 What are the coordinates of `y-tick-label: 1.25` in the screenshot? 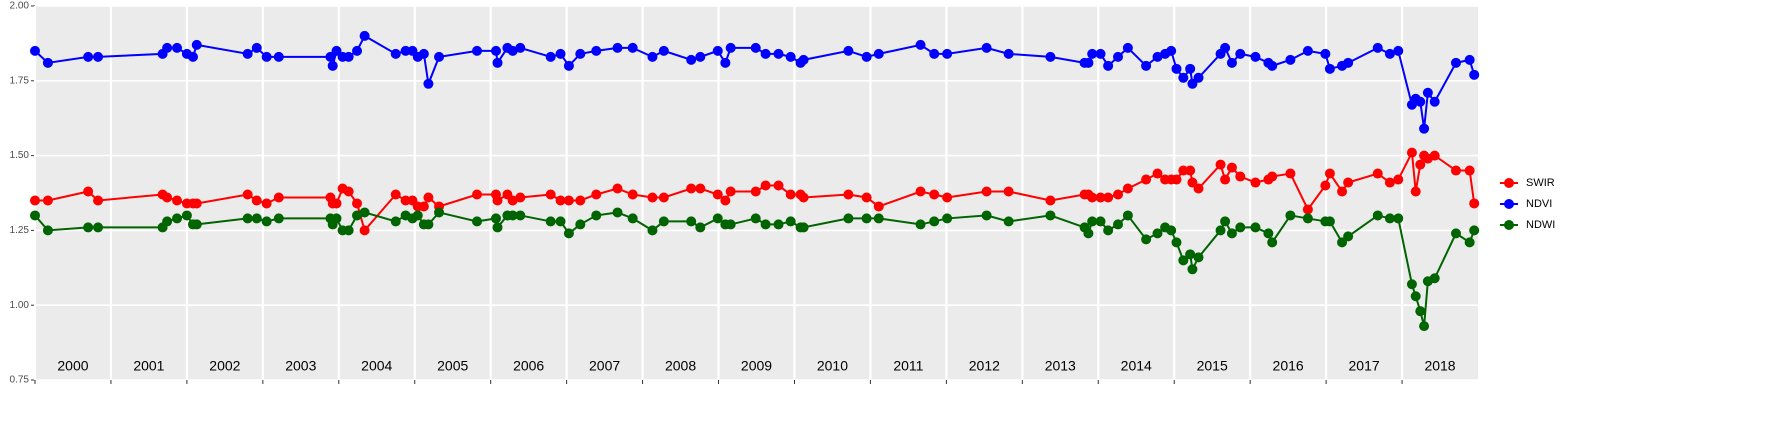 It's located at (20, 230).